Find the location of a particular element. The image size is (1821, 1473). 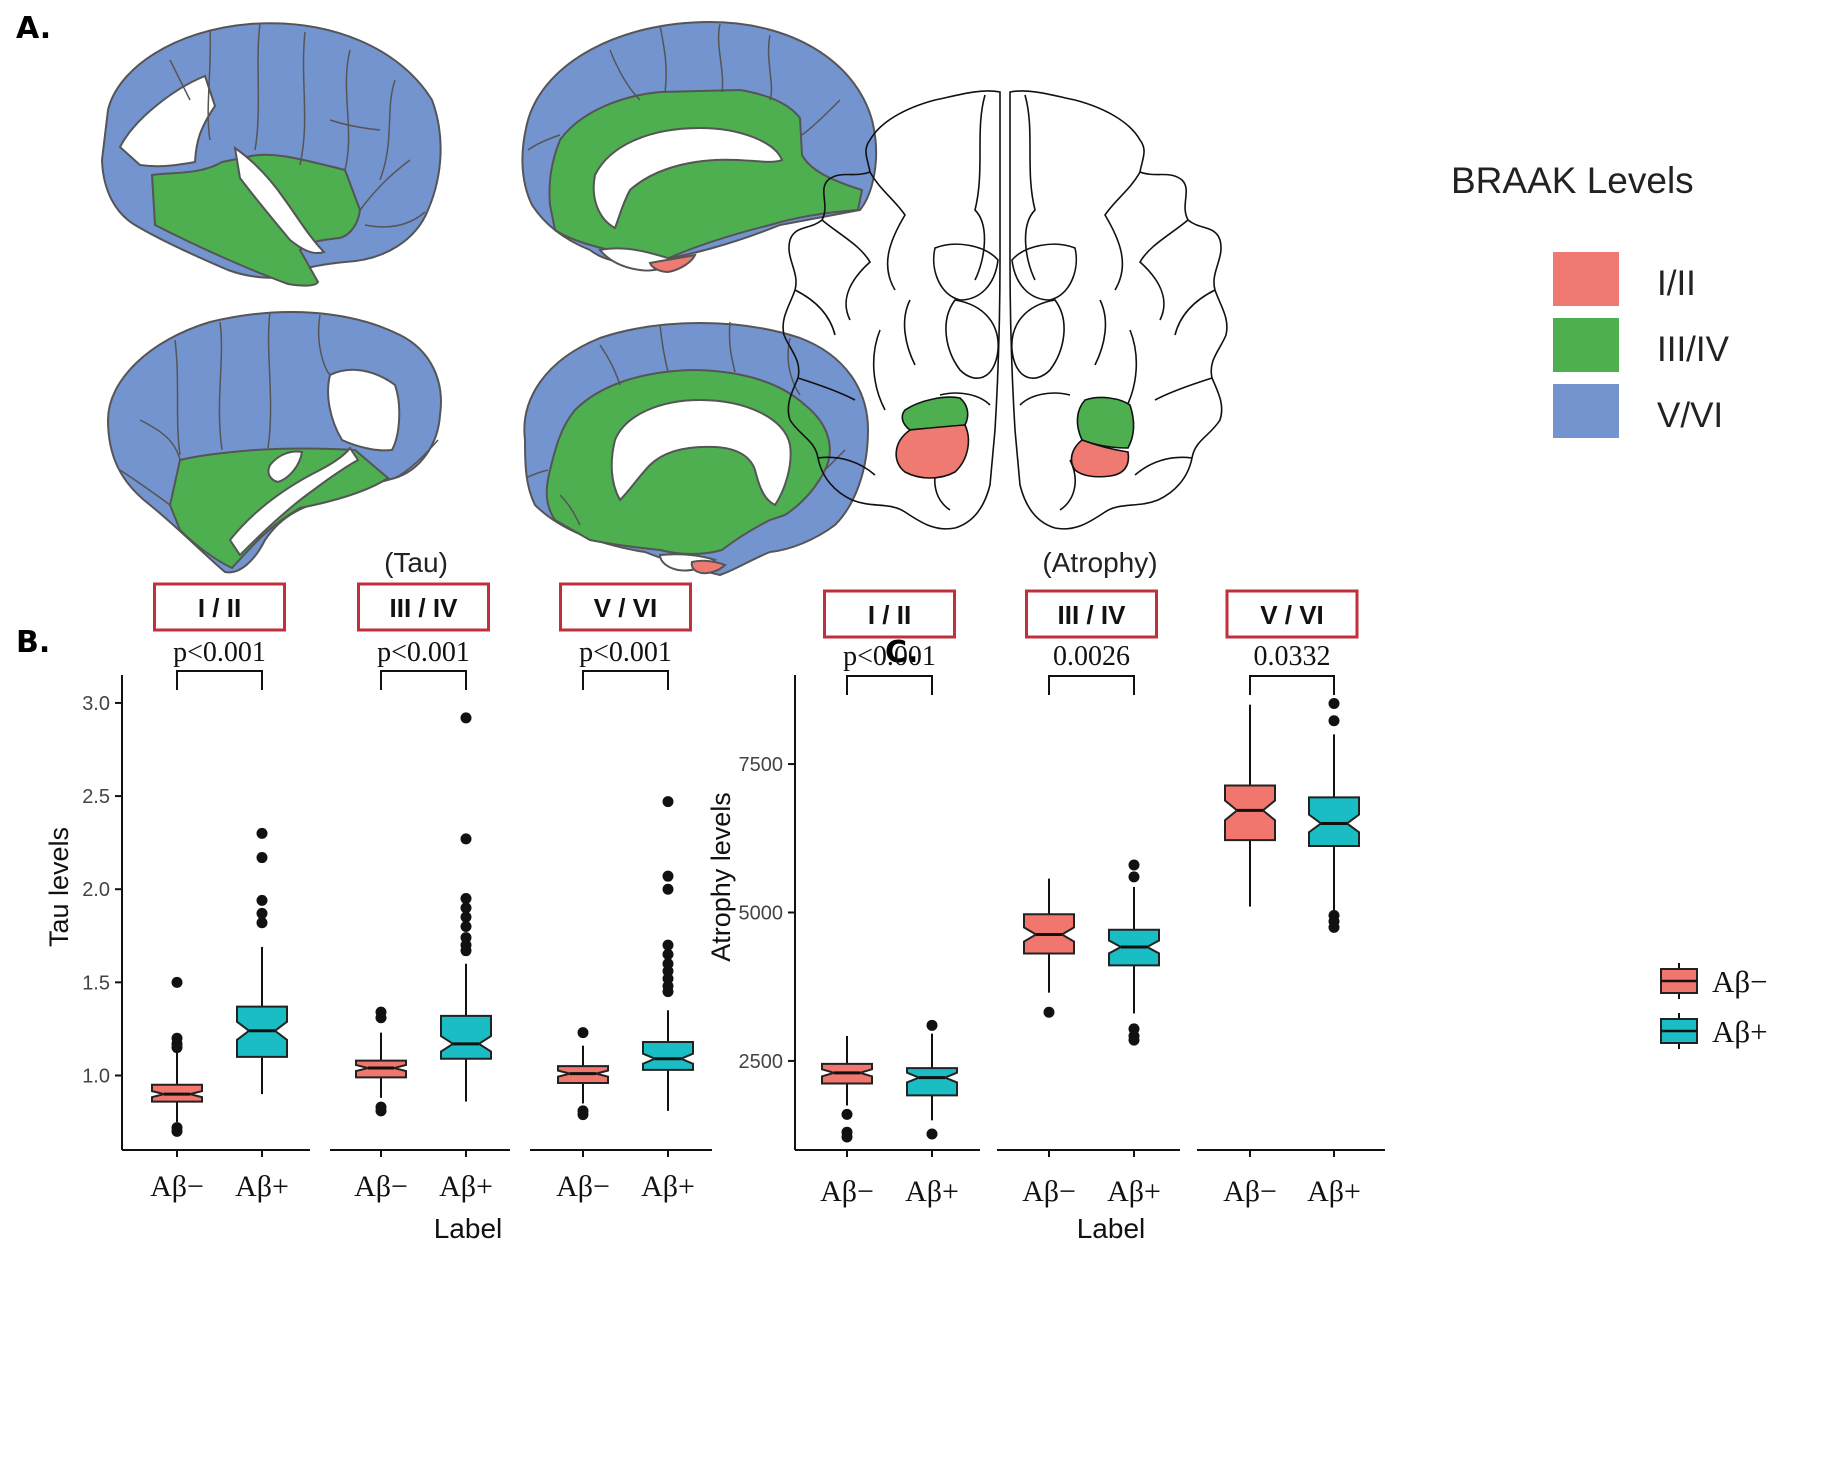

atrophy-facet-3: V / VI 0.0332 Aβ− Aβ+ is located at coordinates (1291, 898).